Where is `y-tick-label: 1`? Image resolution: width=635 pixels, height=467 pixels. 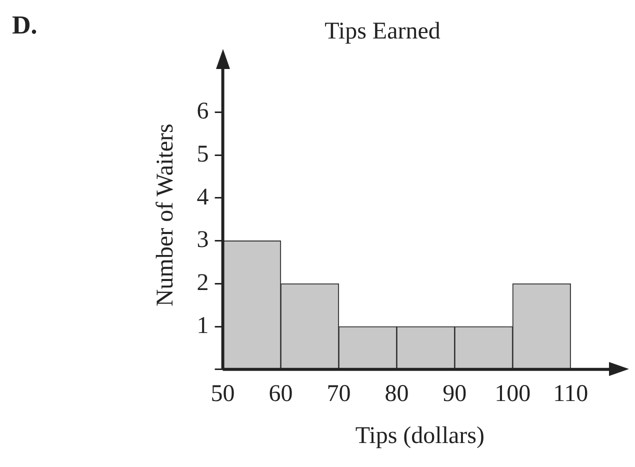 y-tick-label: 1 is located at coordinates (202, 325).